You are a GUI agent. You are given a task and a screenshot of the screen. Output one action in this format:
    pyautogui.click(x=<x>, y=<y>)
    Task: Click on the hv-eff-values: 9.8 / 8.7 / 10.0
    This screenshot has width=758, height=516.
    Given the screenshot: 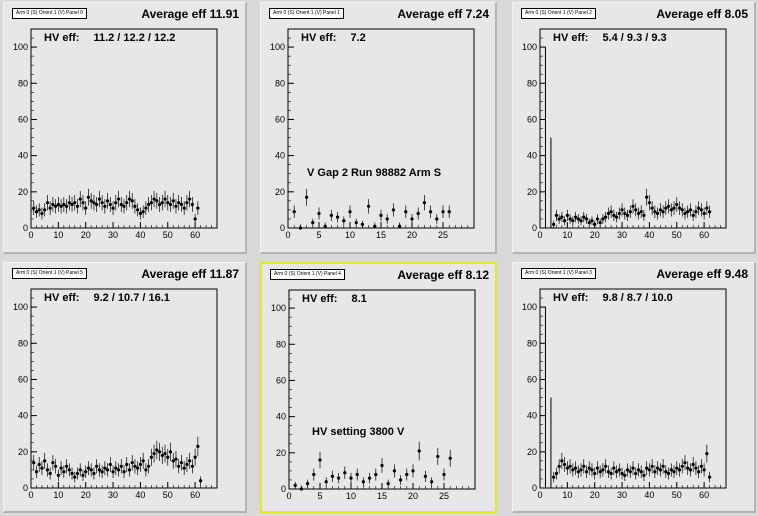 What is the action you would take?
    pyautogui.click(x=637, y=298)
    